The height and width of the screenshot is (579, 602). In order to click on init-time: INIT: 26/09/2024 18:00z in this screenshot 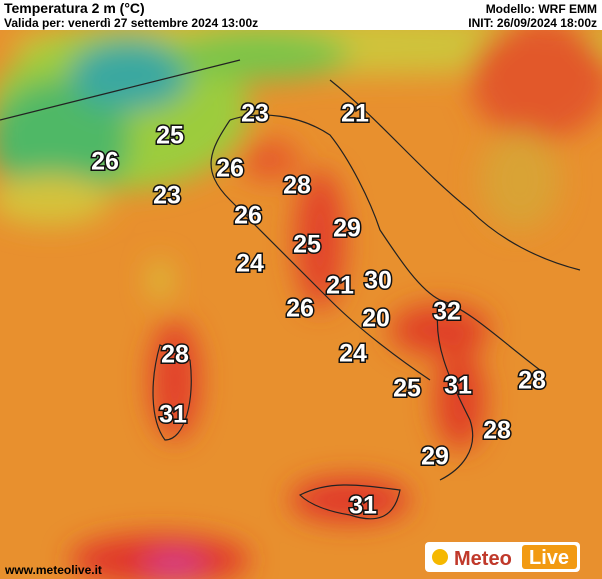, I will do `click(532, 23)`.